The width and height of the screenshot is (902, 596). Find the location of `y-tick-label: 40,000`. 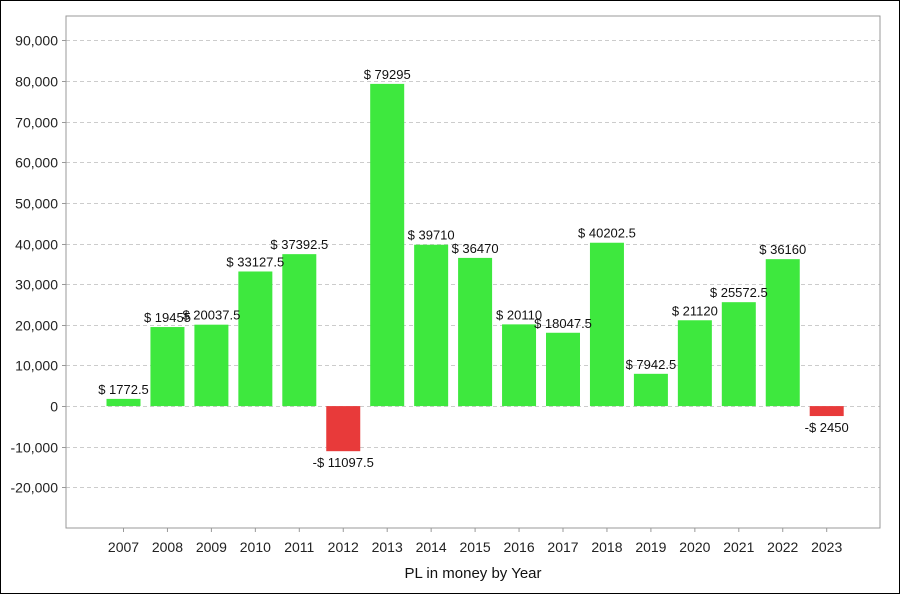

y-tick-label: 40,000 is located at coordinates (36, 245).